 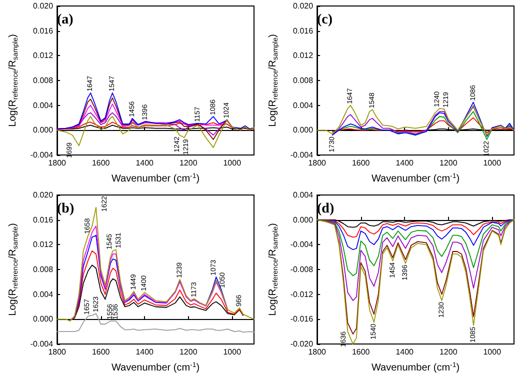 I want to click on y-tick-label: -0.008, so click(x=302, y=269).